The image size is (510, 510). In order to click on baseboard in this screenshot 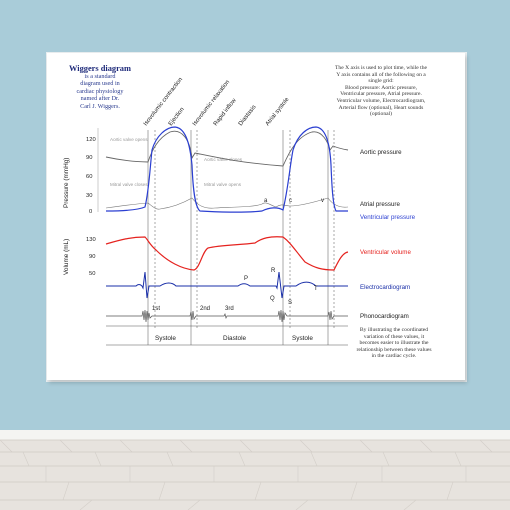, I will do `click(255, 435)`.